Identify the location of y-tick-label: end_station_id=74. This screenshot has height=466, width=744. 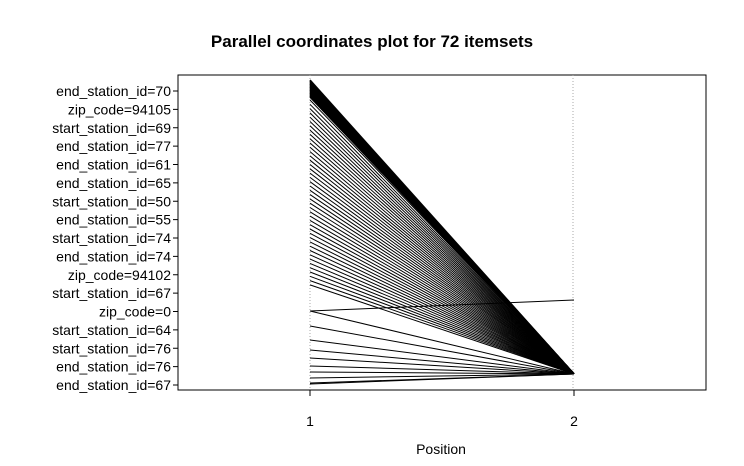
(113, 256).